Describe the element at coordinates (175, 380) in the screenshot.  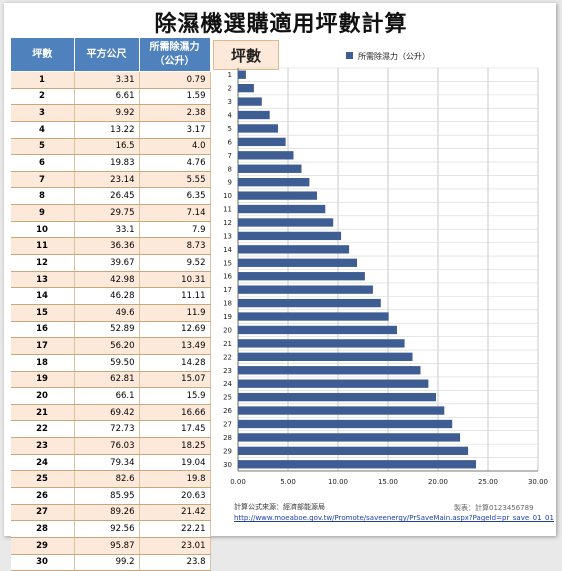
I see `table-cell: 15.07` at that location.